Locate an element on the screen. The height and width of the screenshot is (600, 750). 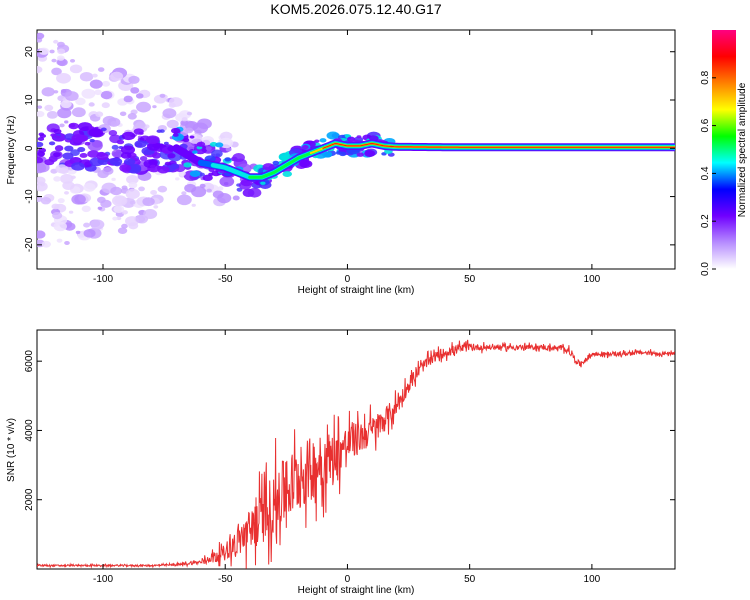
x-tick-label: 0 is located at coordinates (348, 579).